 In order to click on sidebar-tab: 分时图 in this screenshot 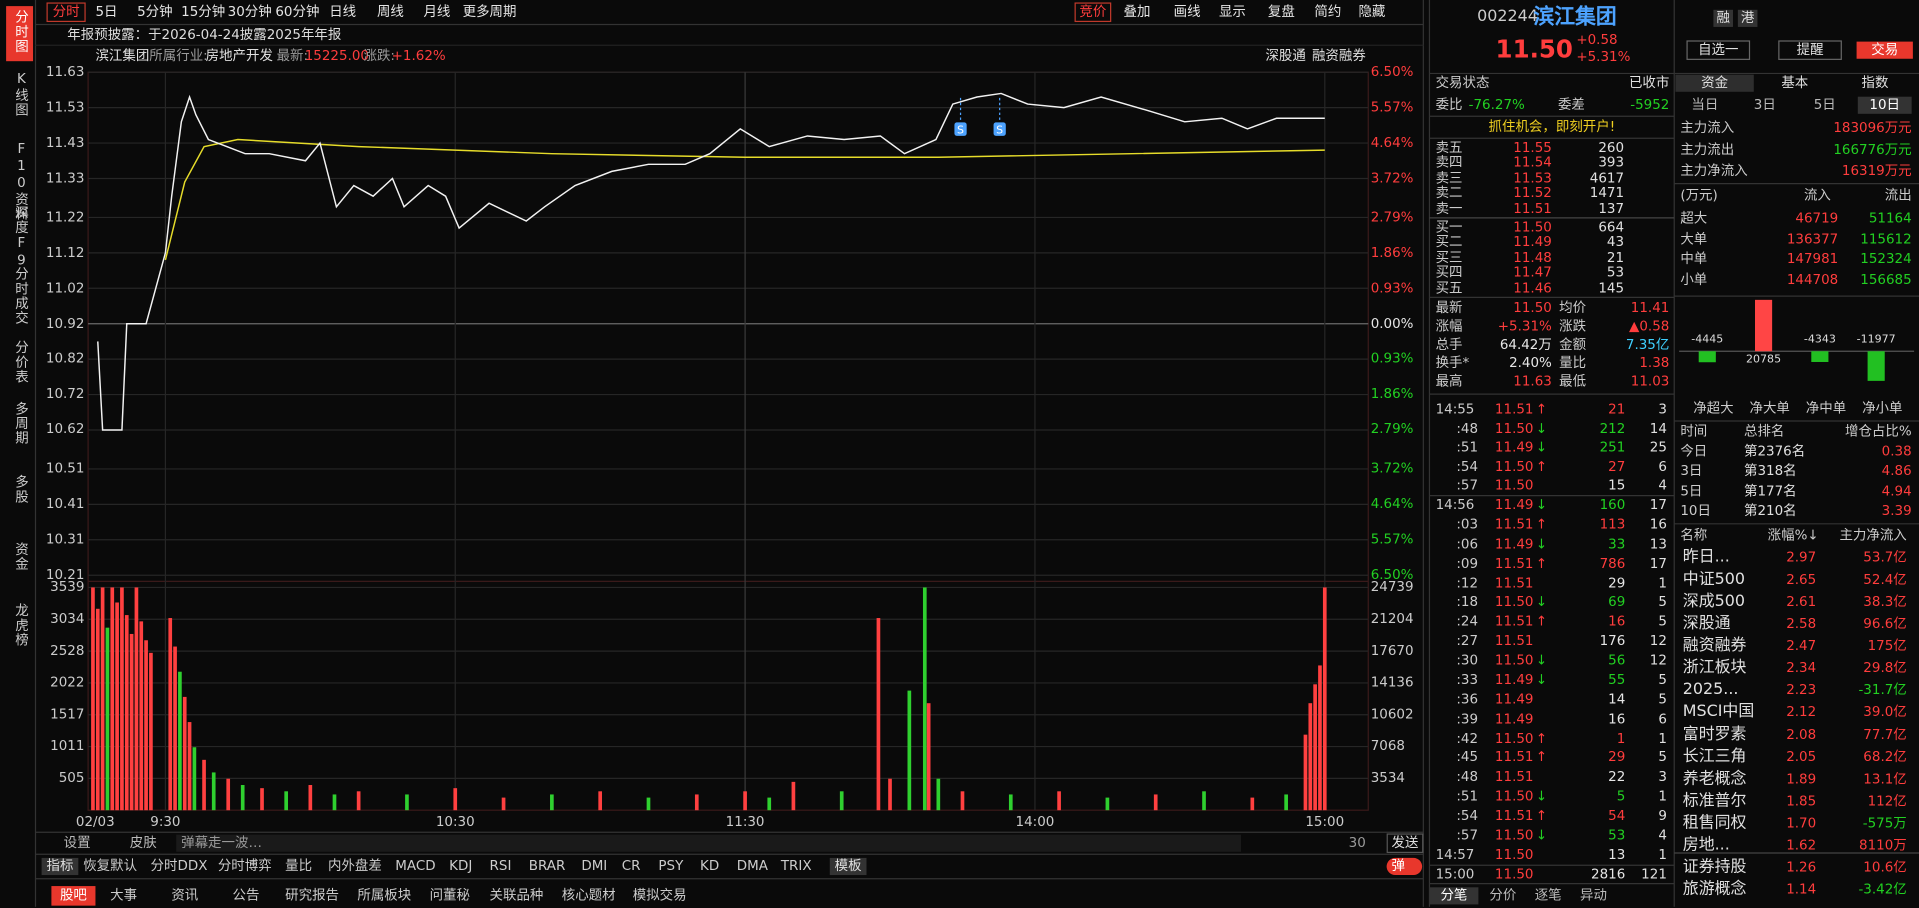, I will do `click(21, 31)`.